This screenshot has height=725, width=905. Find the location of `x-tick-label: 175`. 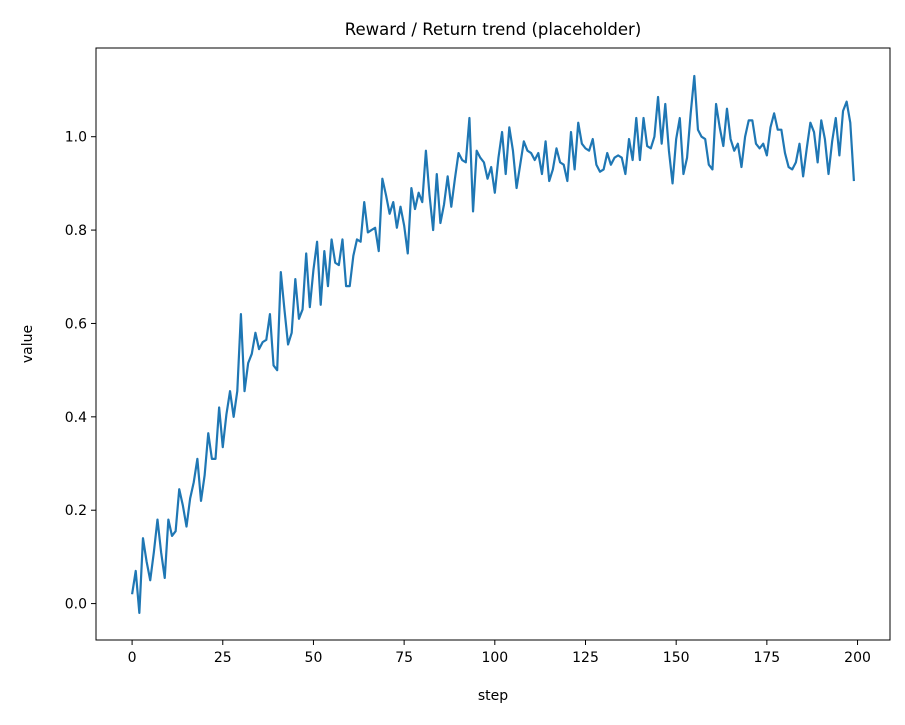

x-tick-label: 175 is located at coordinates (766, 658).